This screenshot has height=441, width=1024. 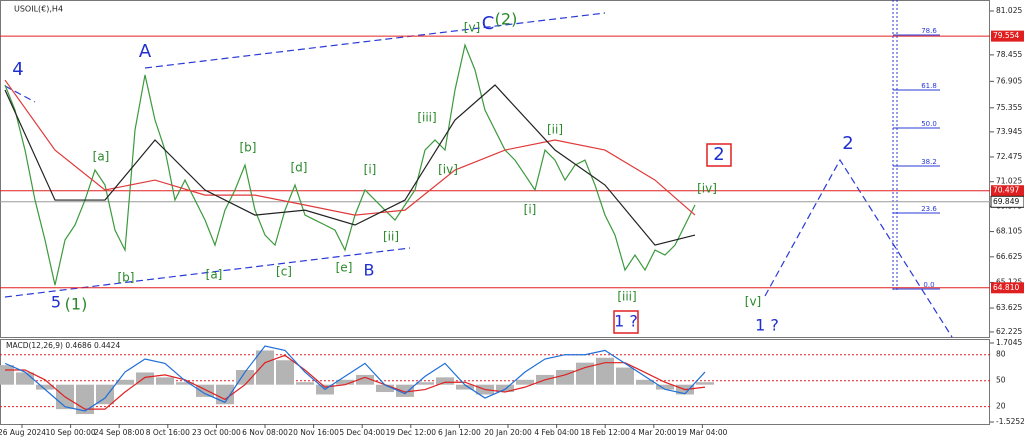 What do you see at coordinates (1009, 131) in the screenshot?
I see `y-tick-label: 73.945` at bounding box center [1009, 131].